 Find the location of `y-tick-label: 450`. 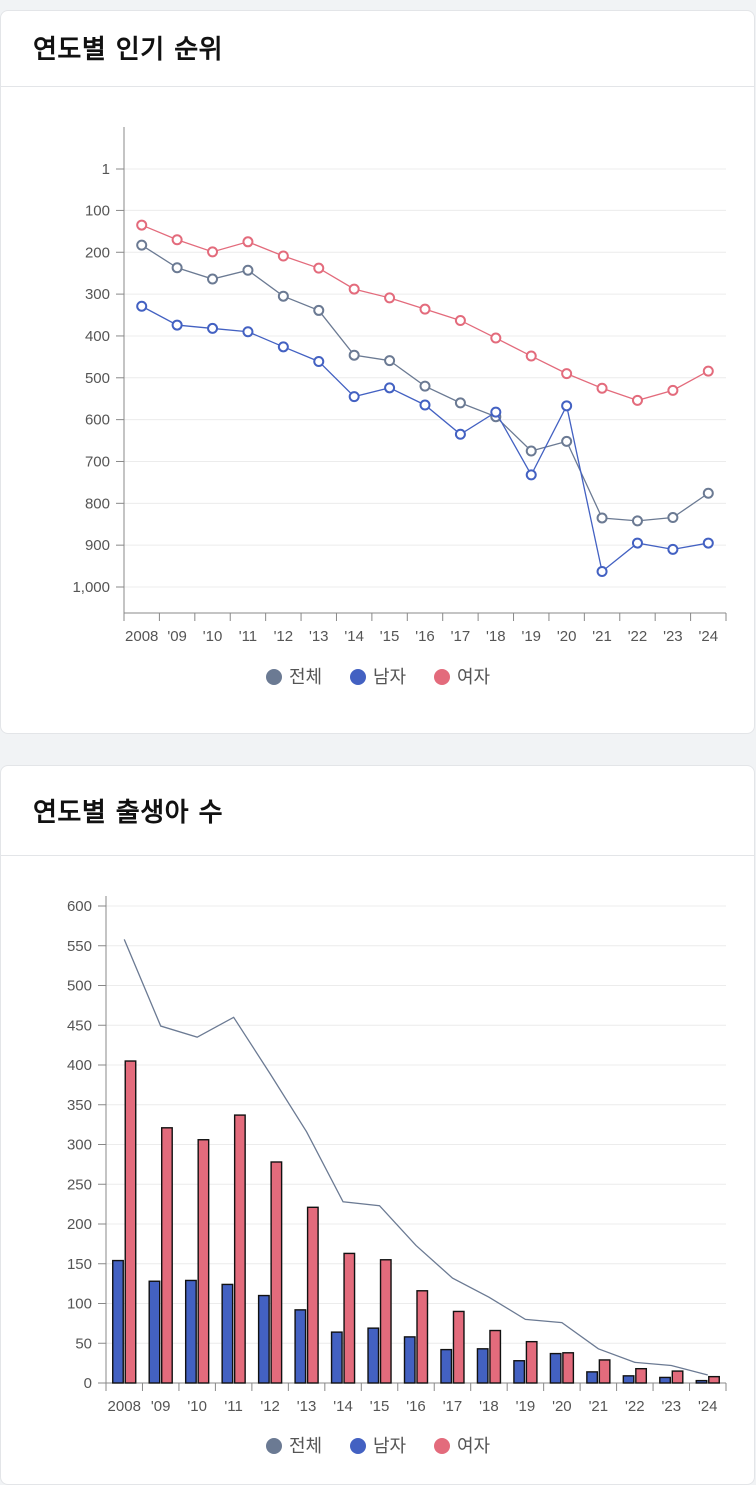

y-tick-label: 450 is located at coordinates (79, 1025).